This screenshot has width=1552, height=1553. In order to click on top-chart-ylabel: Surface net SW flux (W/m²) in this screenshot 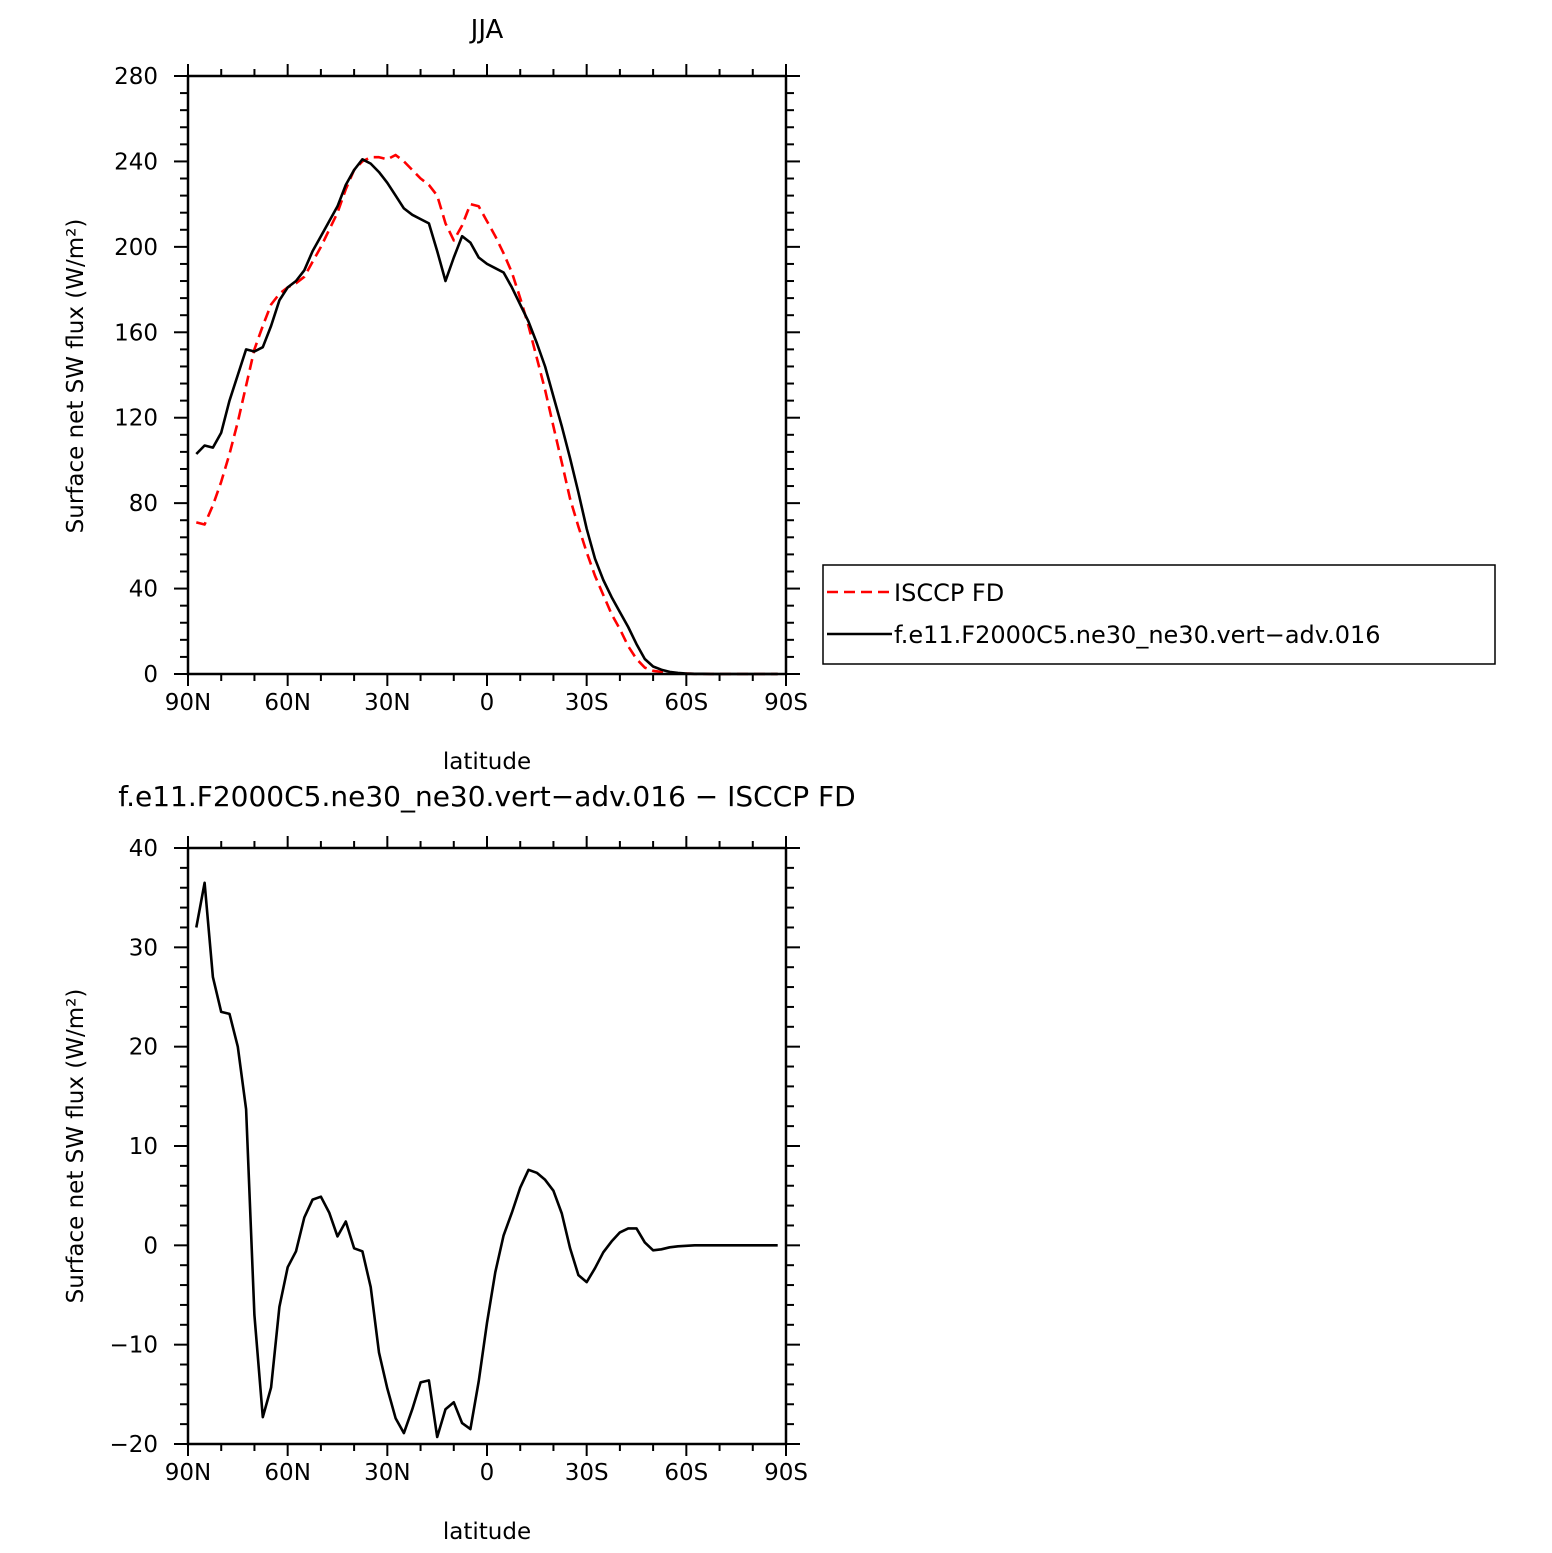, I will do `click(76, 376)`.